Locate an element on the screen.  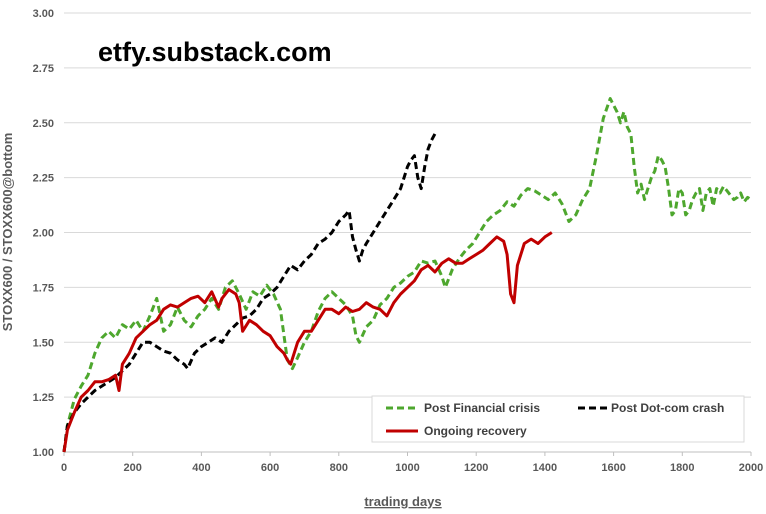
y-tick-label: 1.50 is located at coordinates (43, 343).